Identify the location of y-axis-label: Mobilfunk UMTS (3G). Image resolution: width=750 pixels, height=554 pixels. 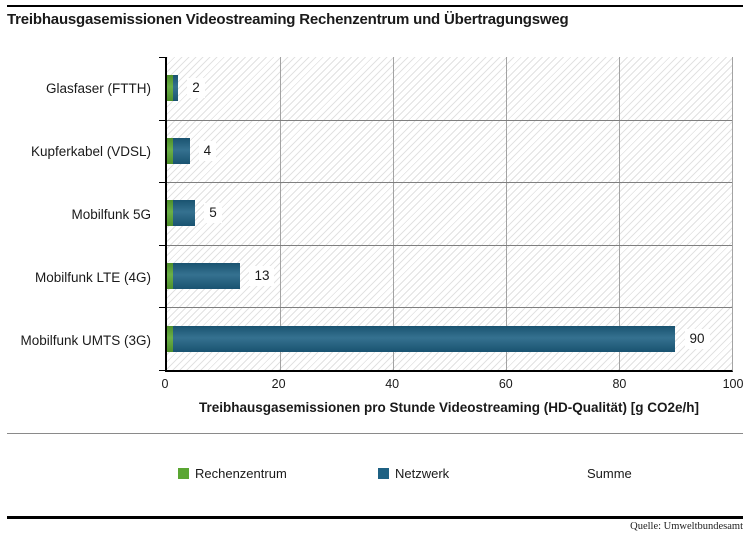
(85, 340).